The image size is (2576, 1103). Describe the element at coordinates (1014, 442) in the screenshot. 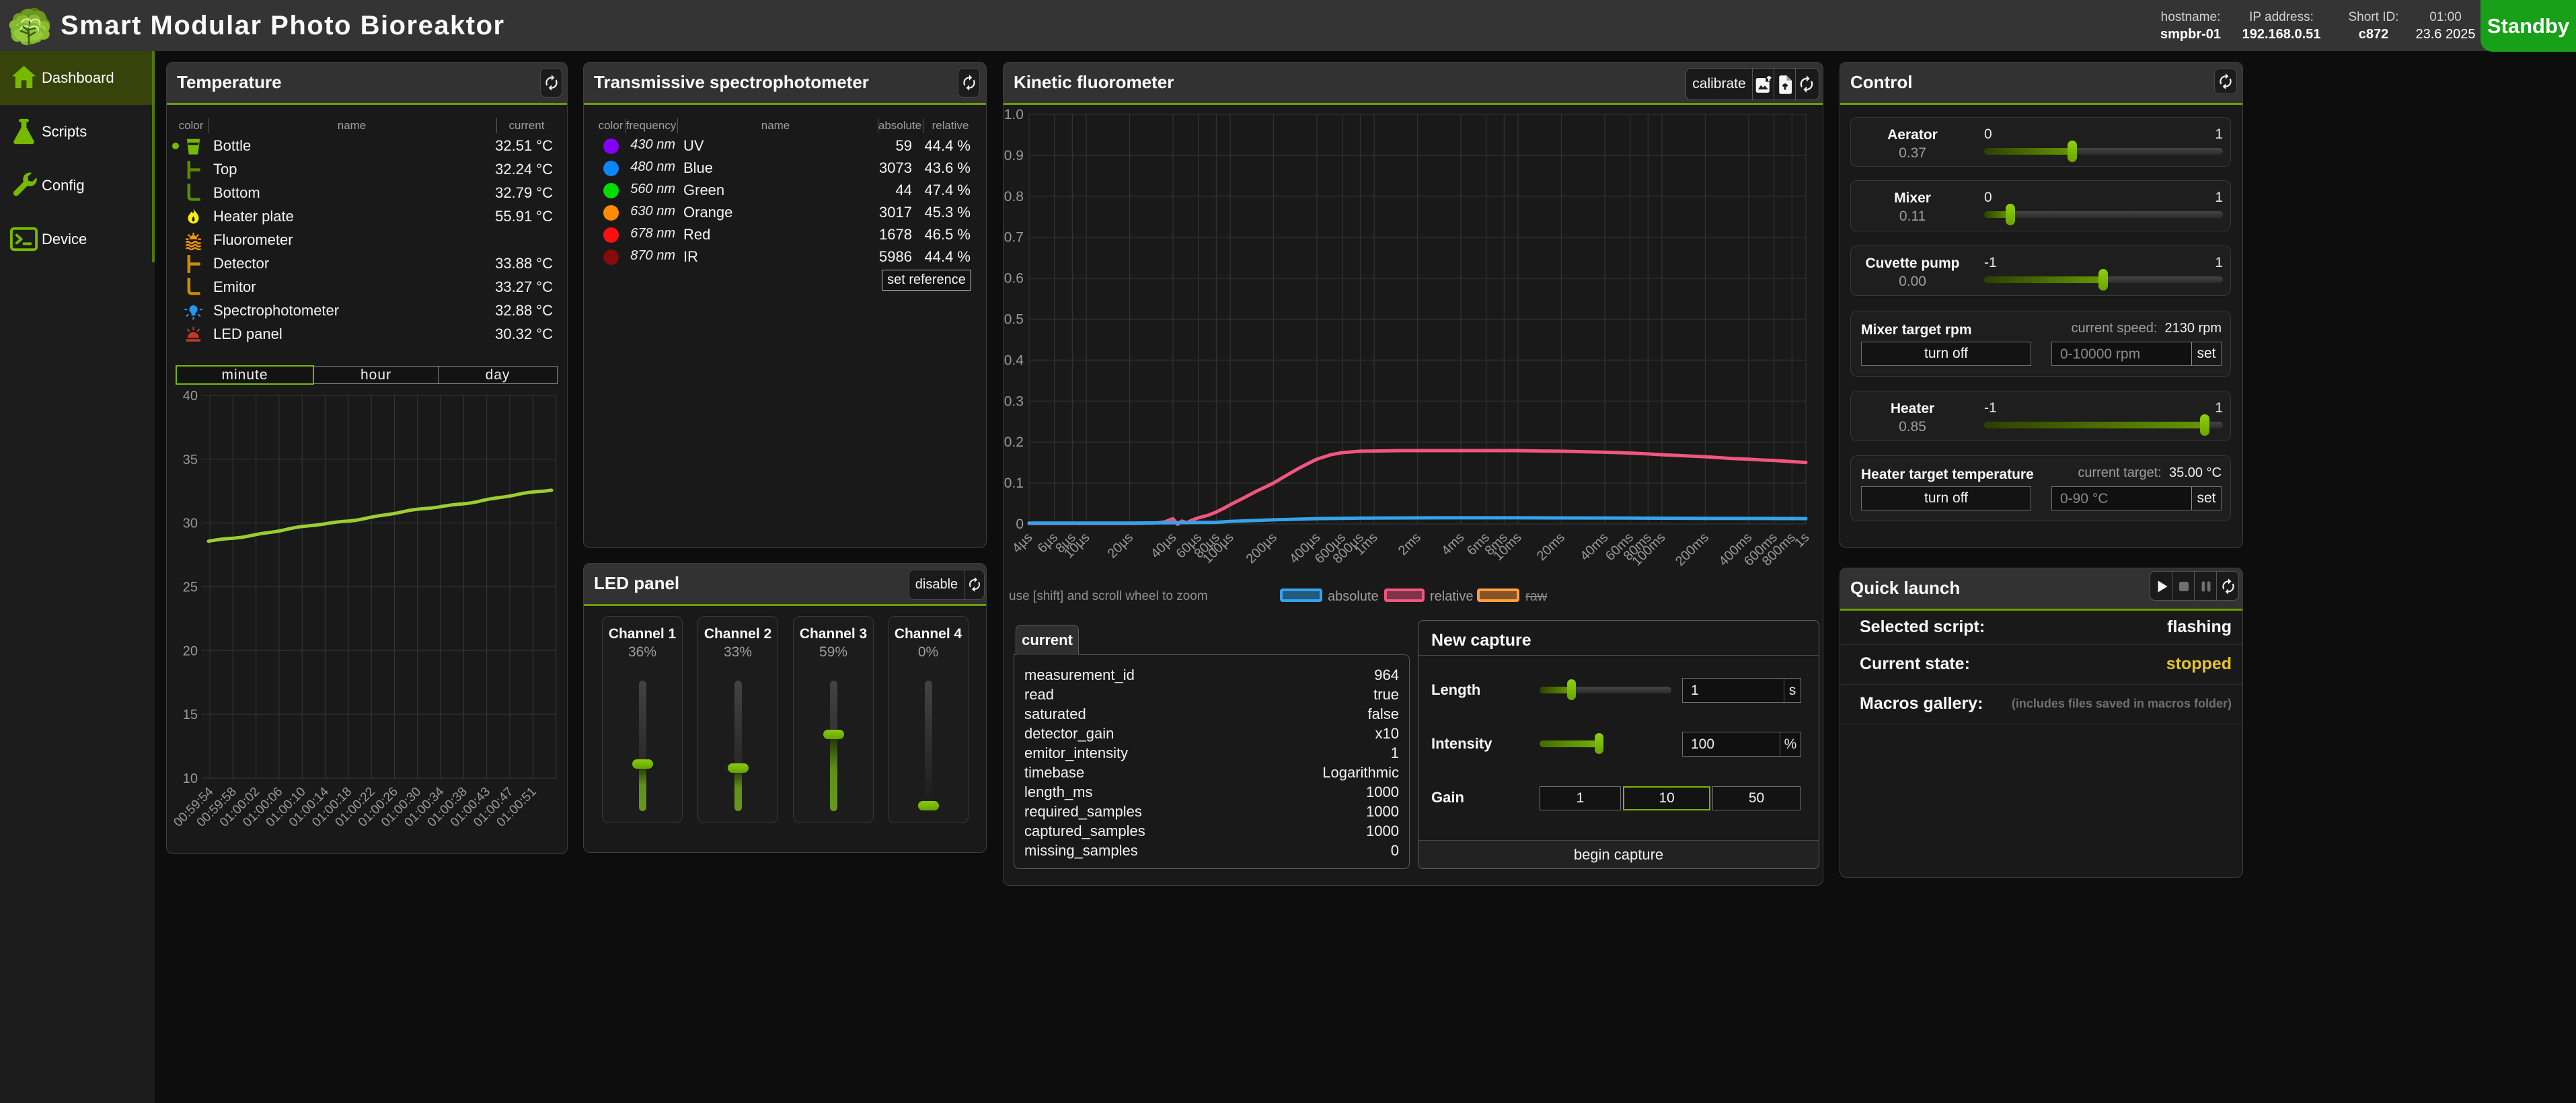

I see `svg-text: 0.2` at that location.